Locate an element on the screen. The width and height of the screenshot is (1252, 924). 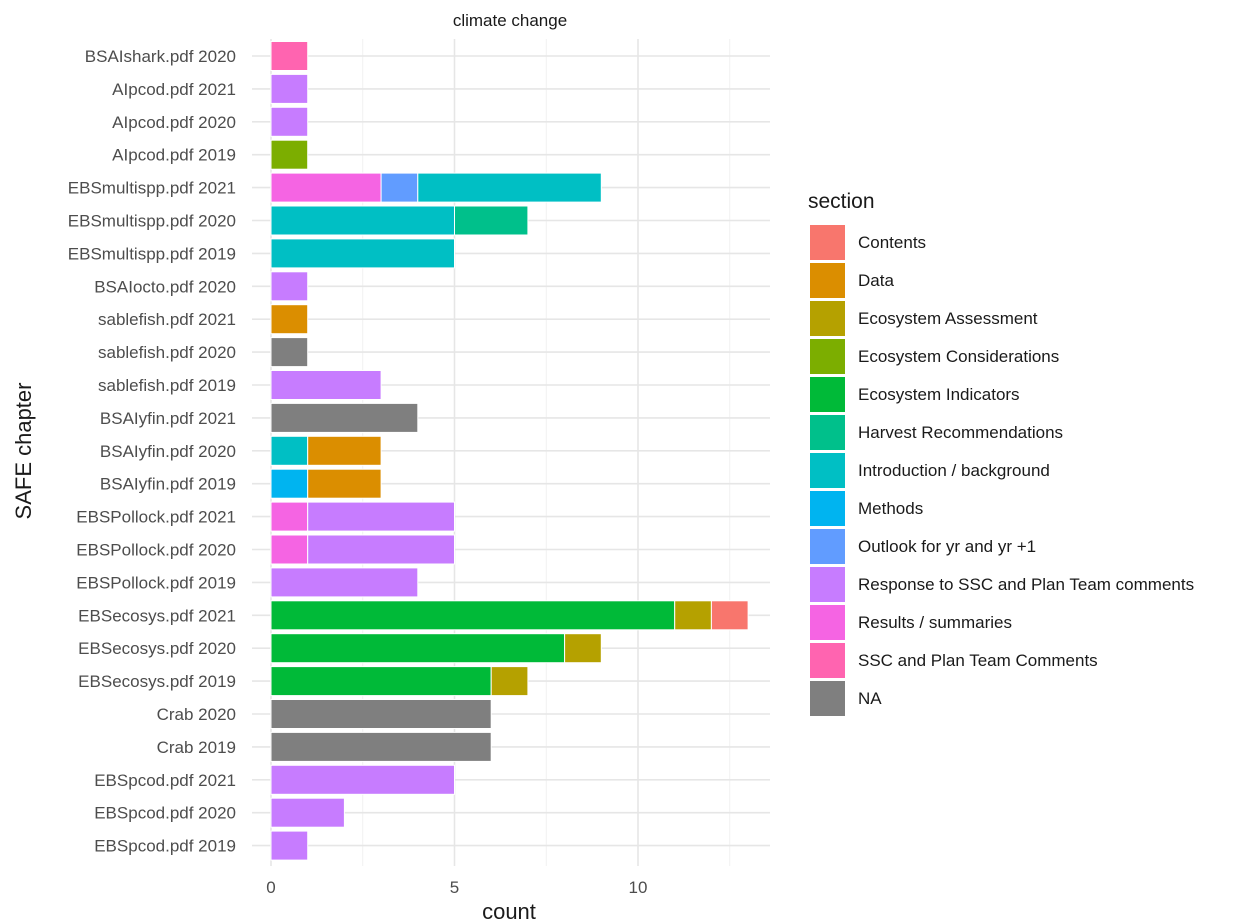
y-tick-label: EBSPollock.pdf 2020 is located at coordinates (156, 550).